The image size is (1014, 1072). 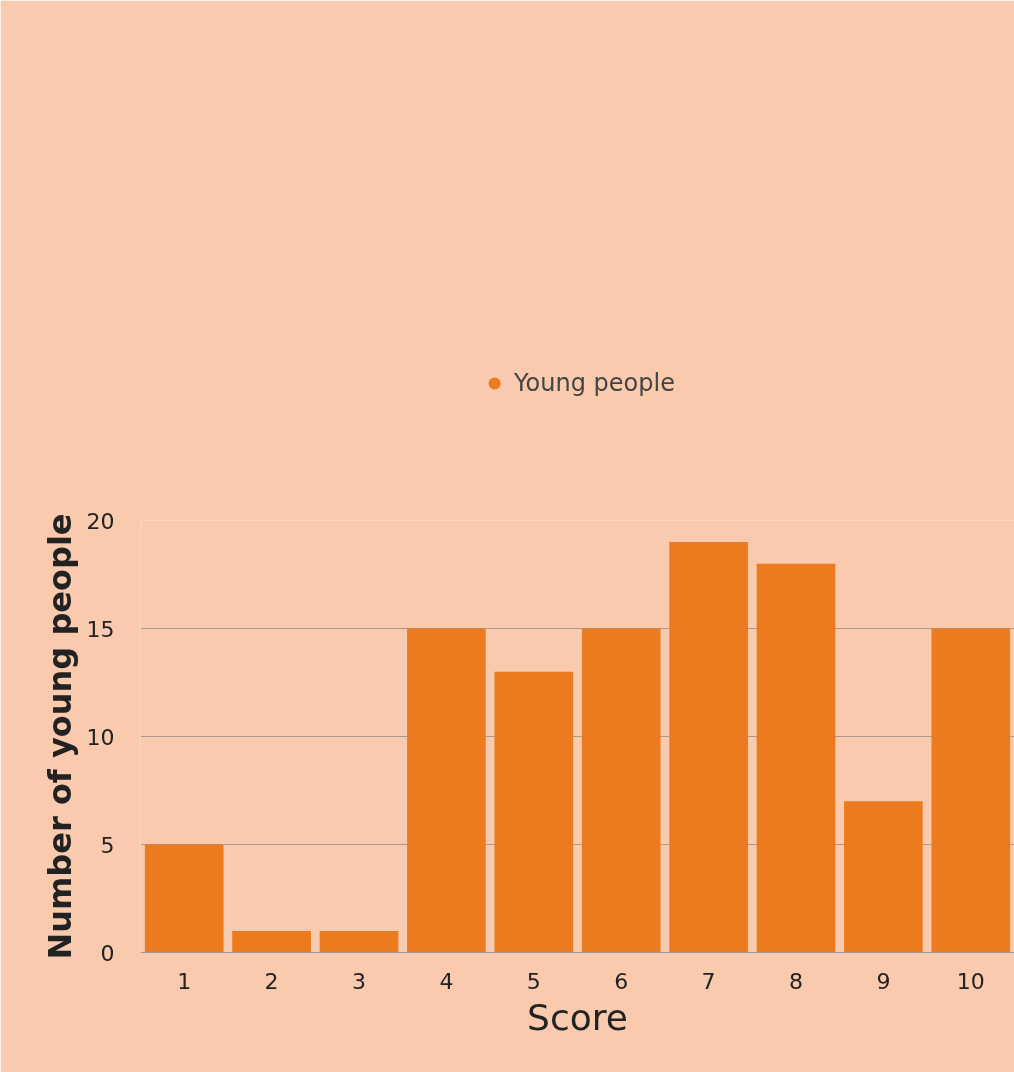 What do you see at coordinates (446, 981) in the screenshot?
I see `x-tick-label: 4` at bounding box center [446, 981].